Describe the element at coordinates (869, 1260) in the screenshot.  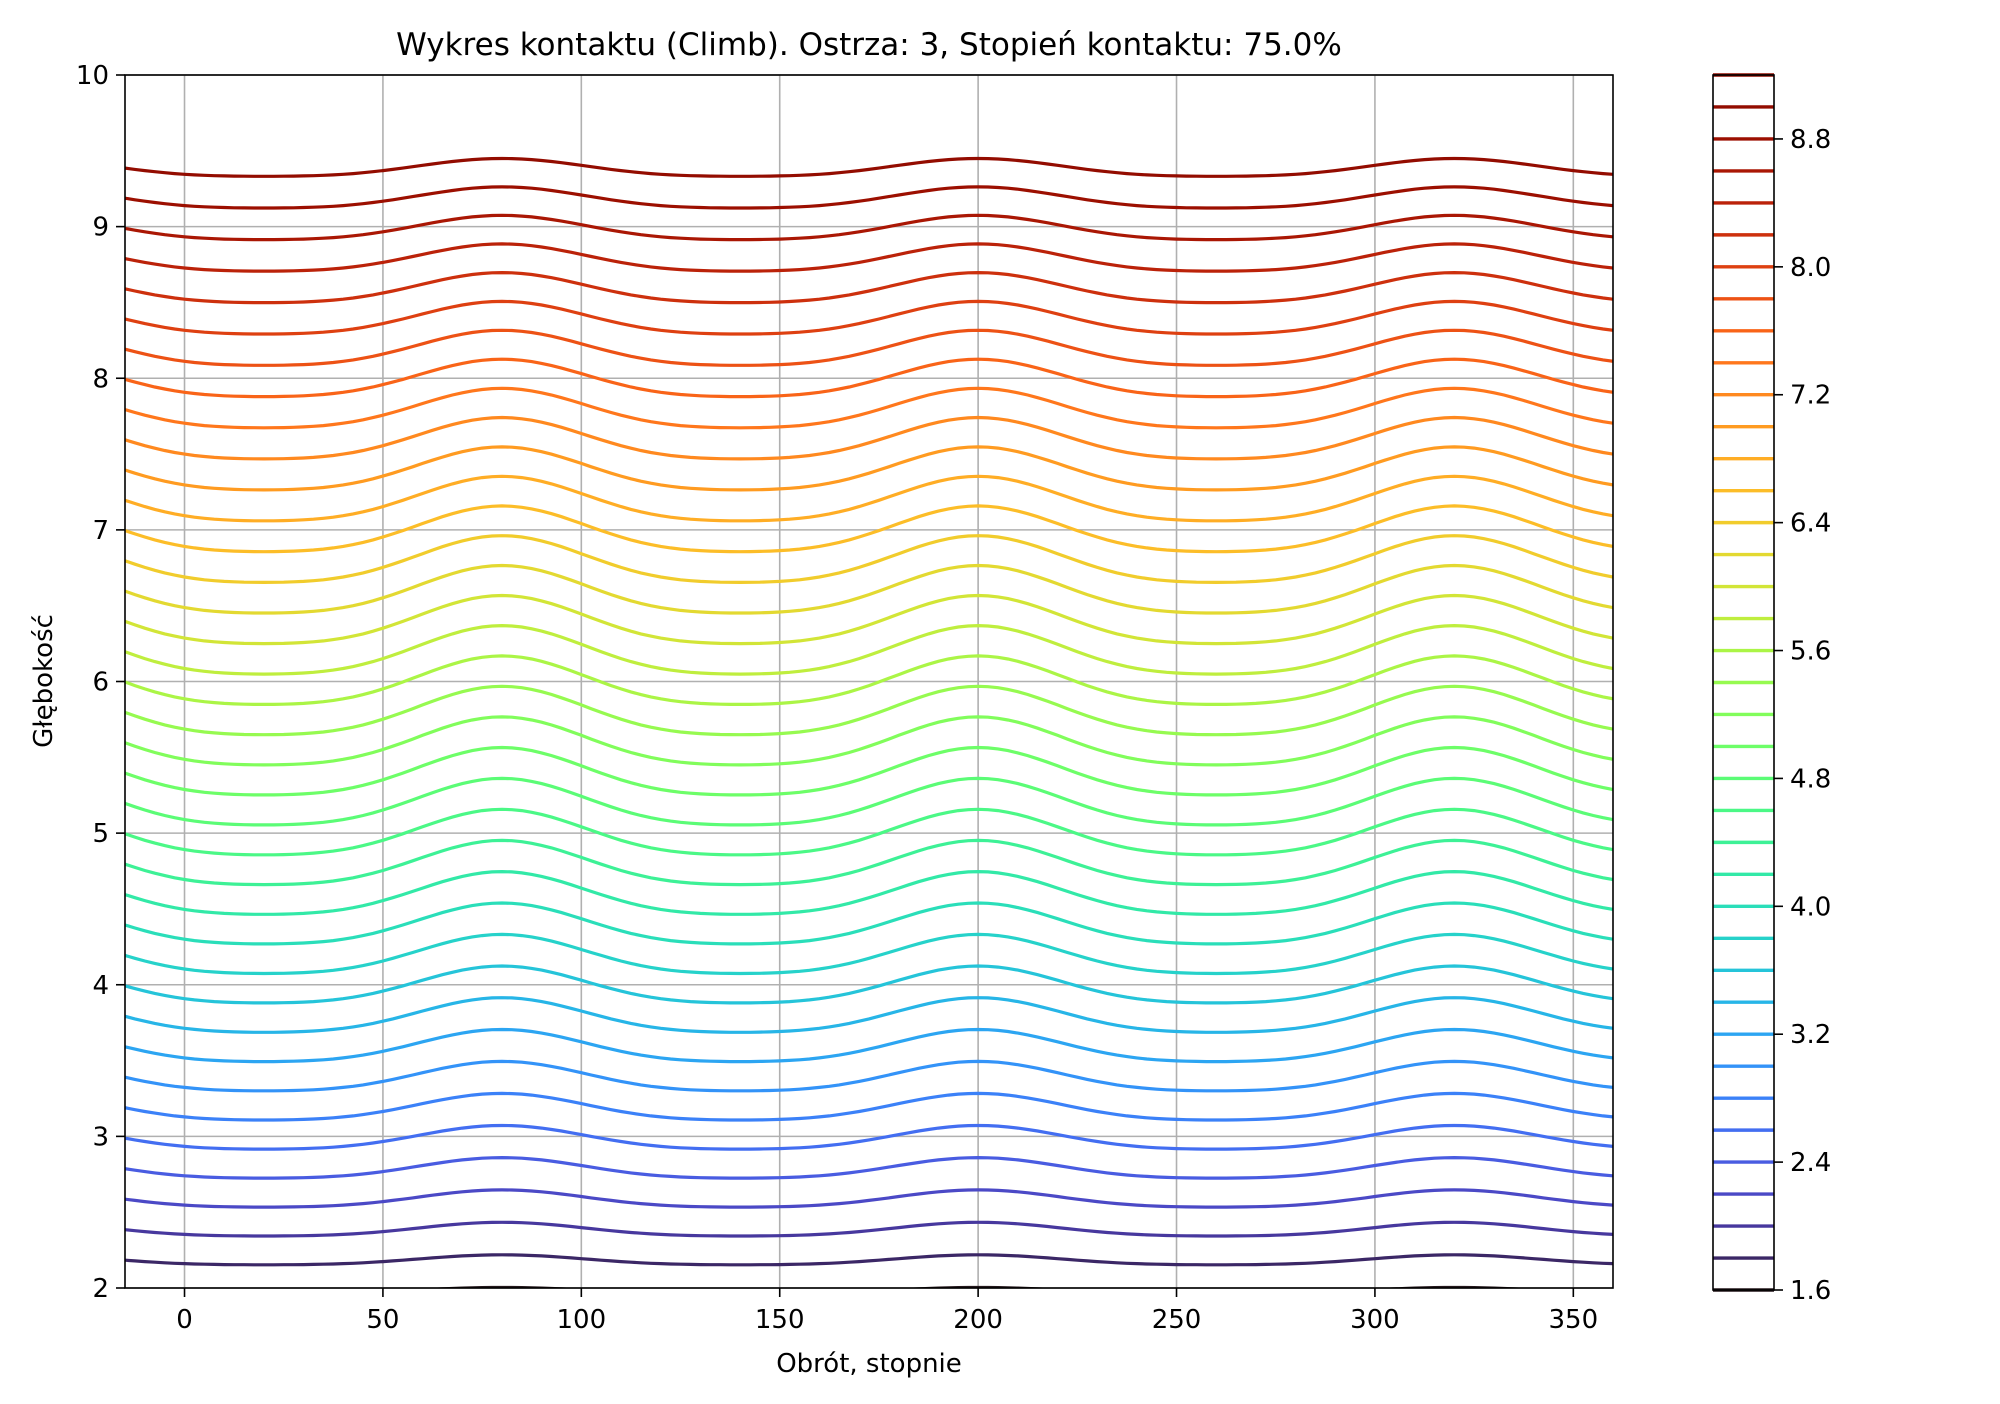
I see `contour-line-1.8` at that location.